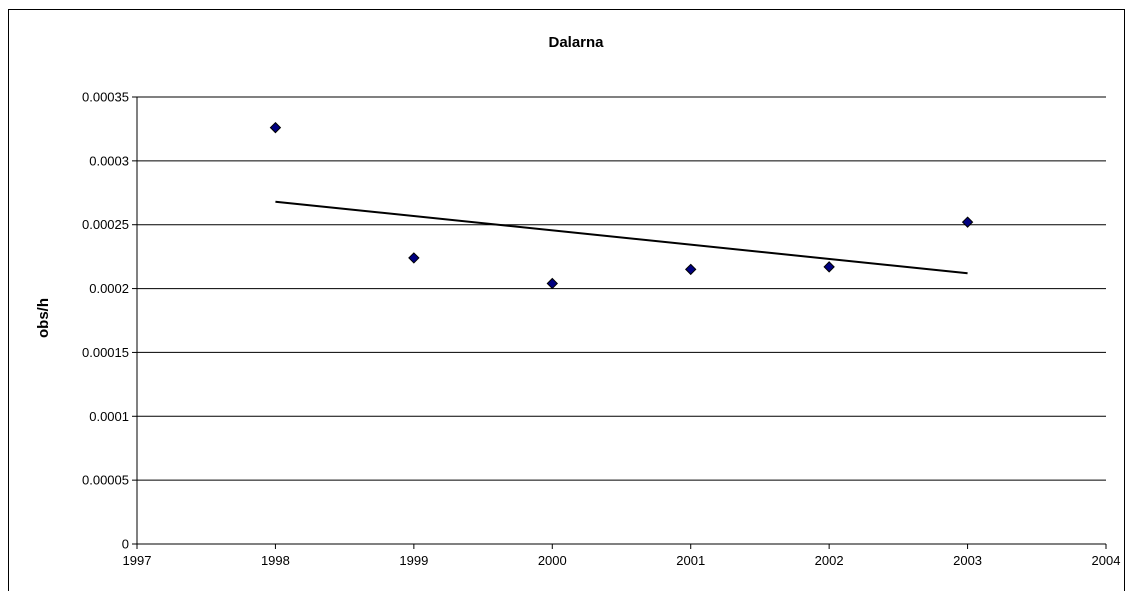 This screenshot has height=594, width=1130. I want to click on x-tick-label: 2000, so click(552, 560).